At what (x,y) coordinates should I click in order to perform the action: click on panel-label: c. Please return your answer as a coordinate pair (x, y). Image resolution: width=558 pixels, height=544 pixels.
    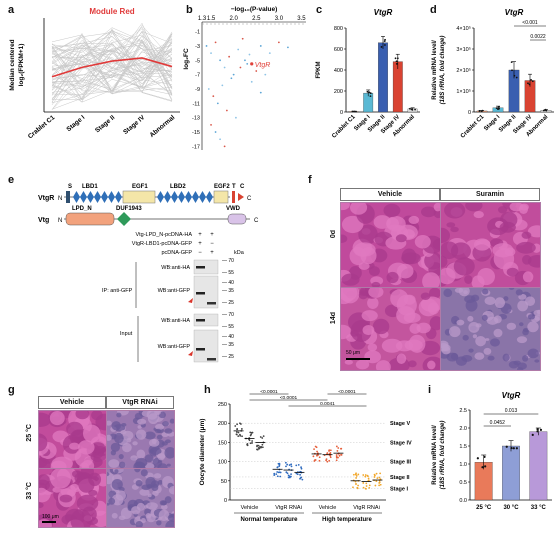
    Looking at the image, I should click on (319, 10).